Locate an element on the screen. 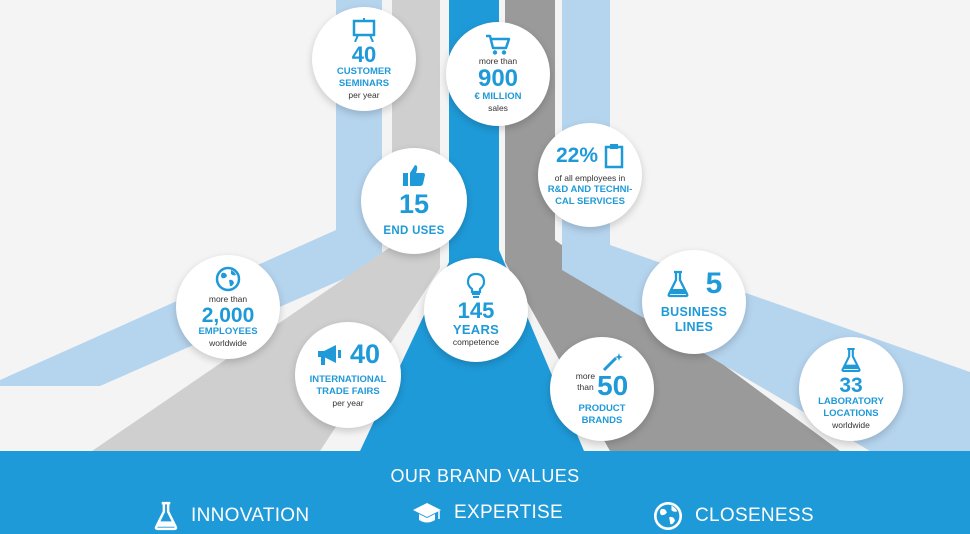 Image resolution: width=970 pixels, height=534 pixels. brand-value-closeness: CLOSENESS is located at coordinates (733, 516).